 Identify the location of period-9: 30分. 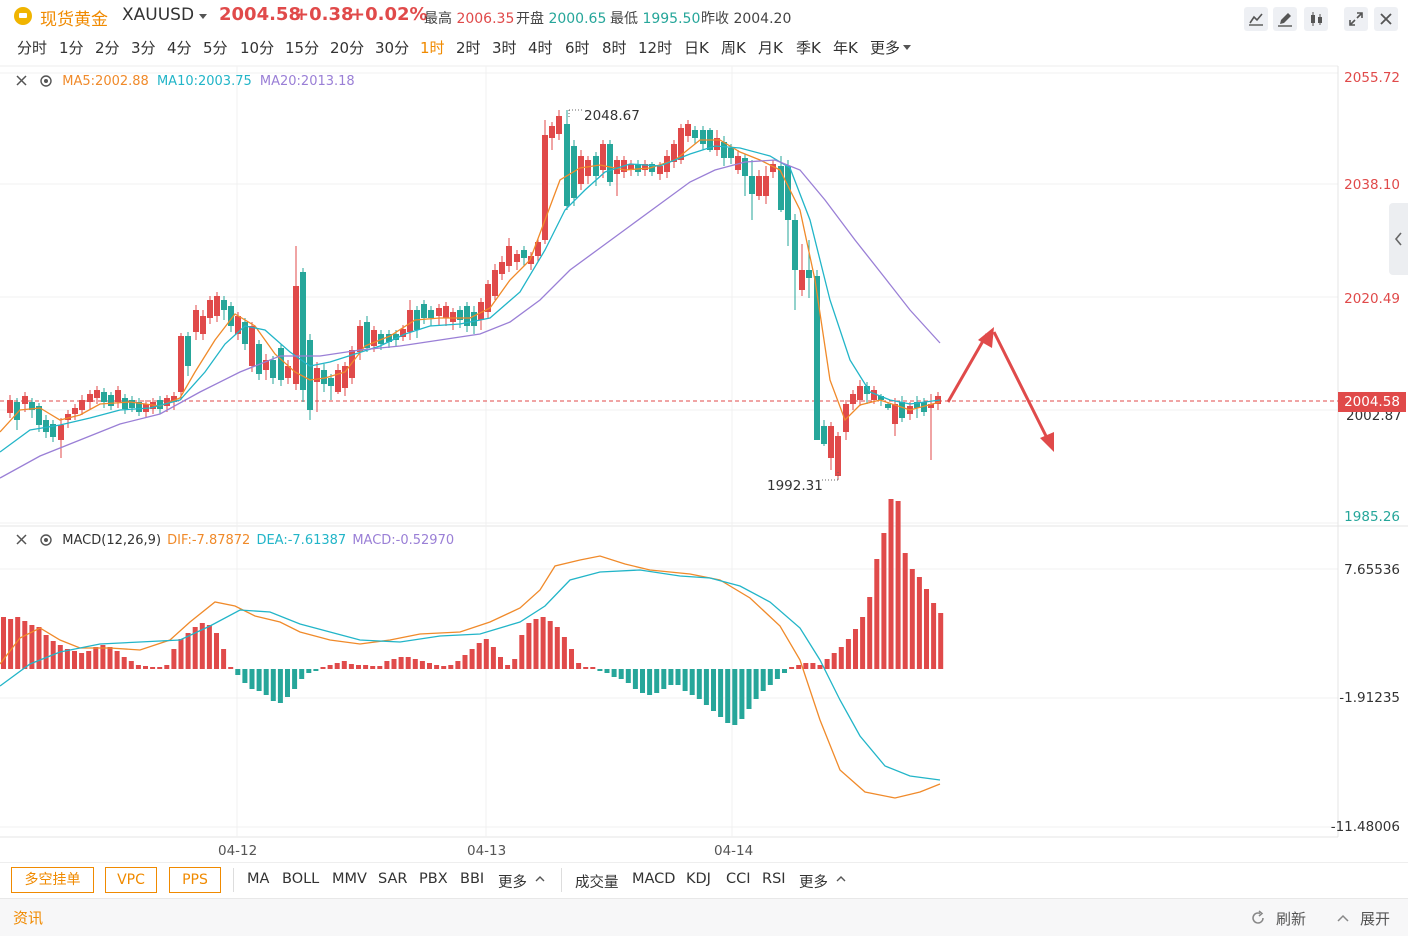
(392, 48).